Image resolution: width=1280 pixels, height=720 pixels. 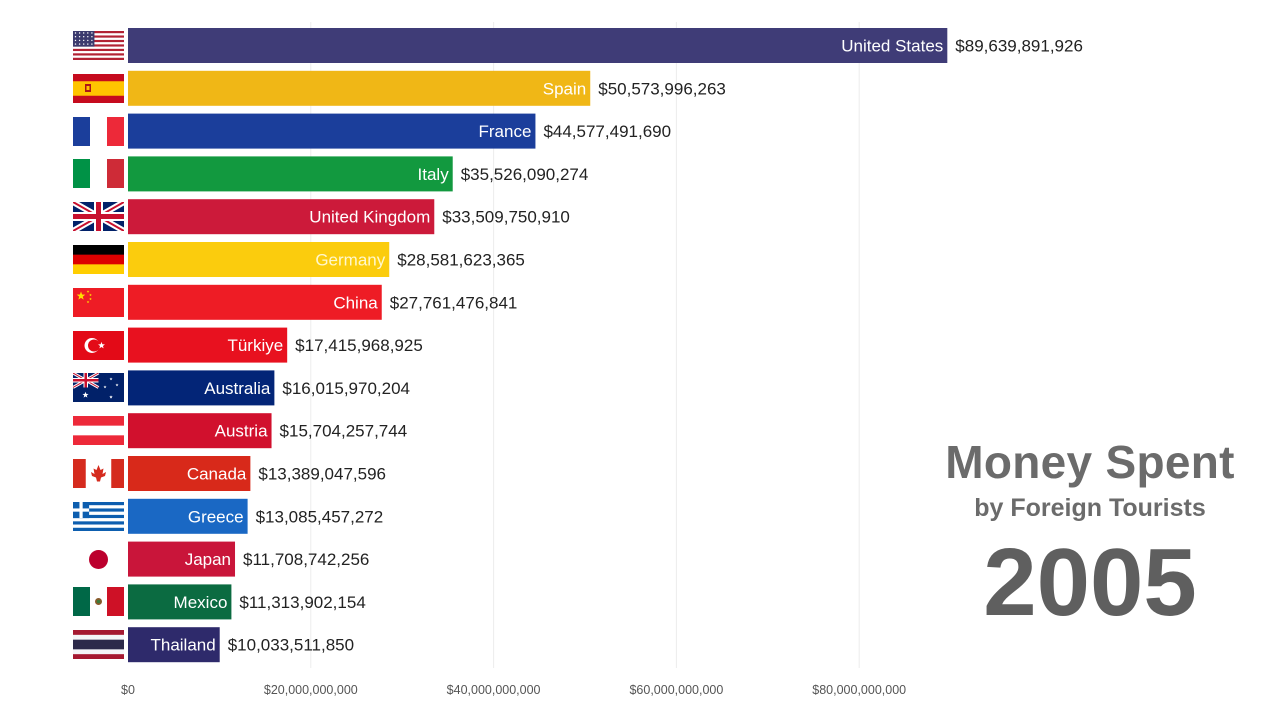 I want to click on x-tick-label: $20,000,000,000, so click(x=311, y=690).